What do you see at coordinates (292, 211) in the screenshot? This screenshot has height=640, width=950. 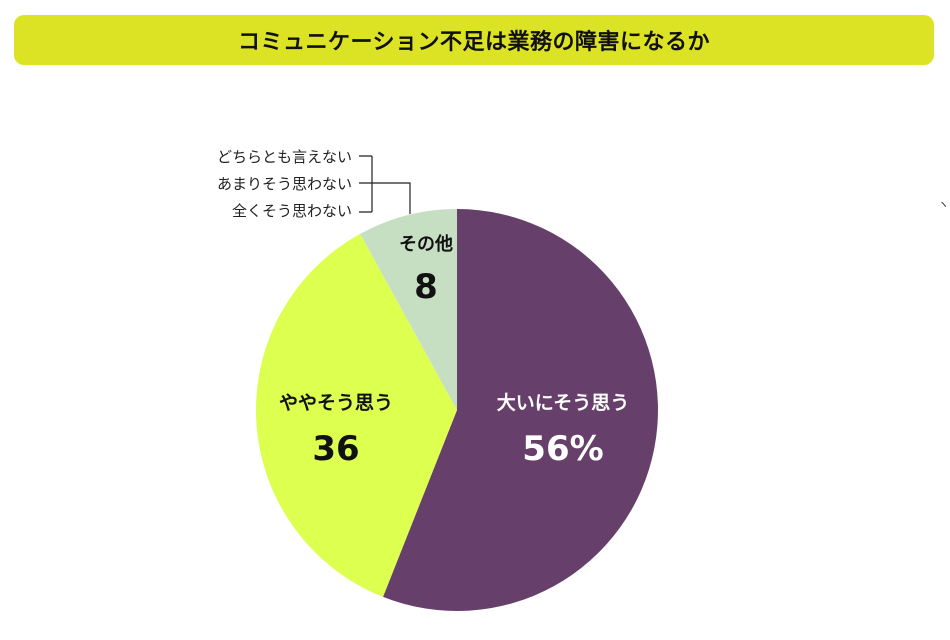 I see `breakdown-item: 全くそう思わない` at bounding box center [292, 211].